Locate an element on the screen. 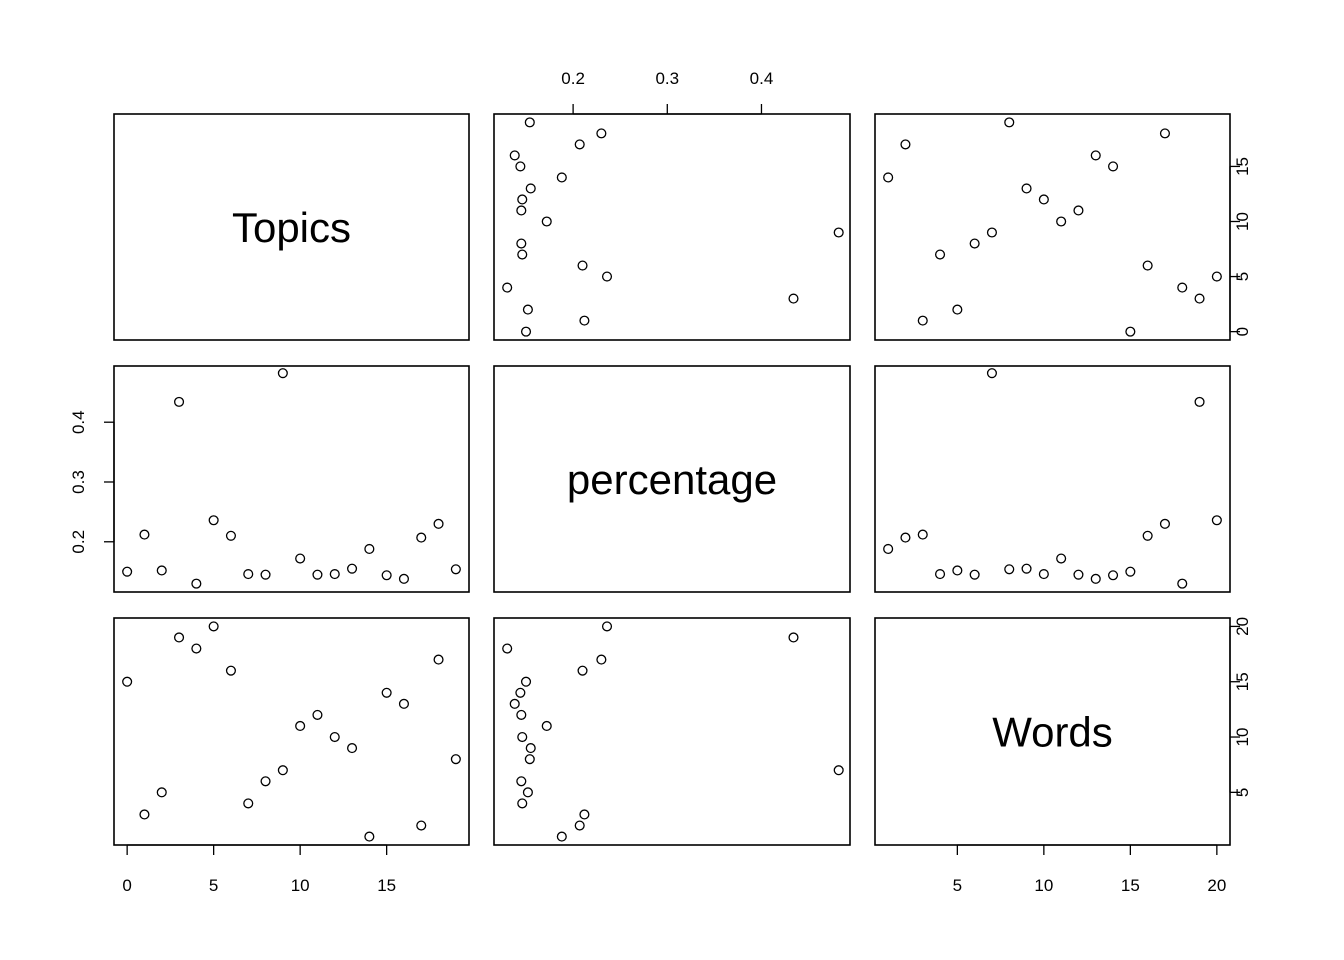  panel-Words-percentage is located at coordinates (672, 731).